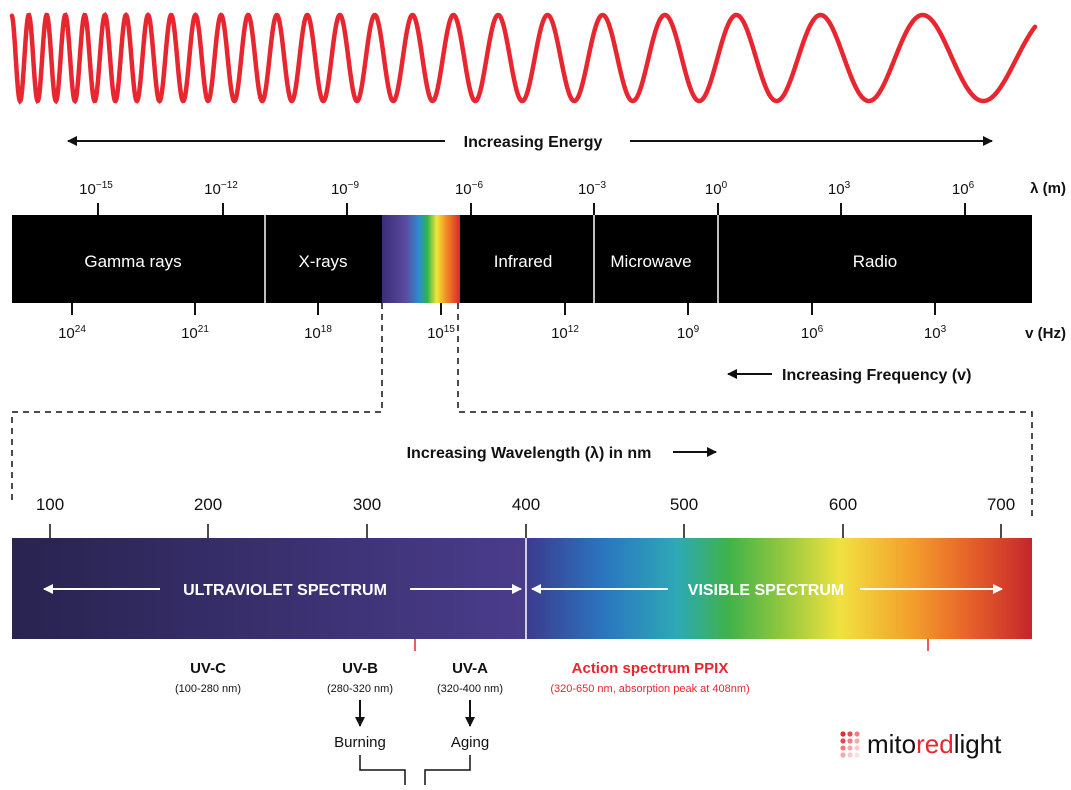 Image resolution: width=1071 pixels, height=790 pixels. Describe the element at coordinates (650, 668) in the screenshot. I see `action-spectrum-title: Action spectrum PPIX` at that location.